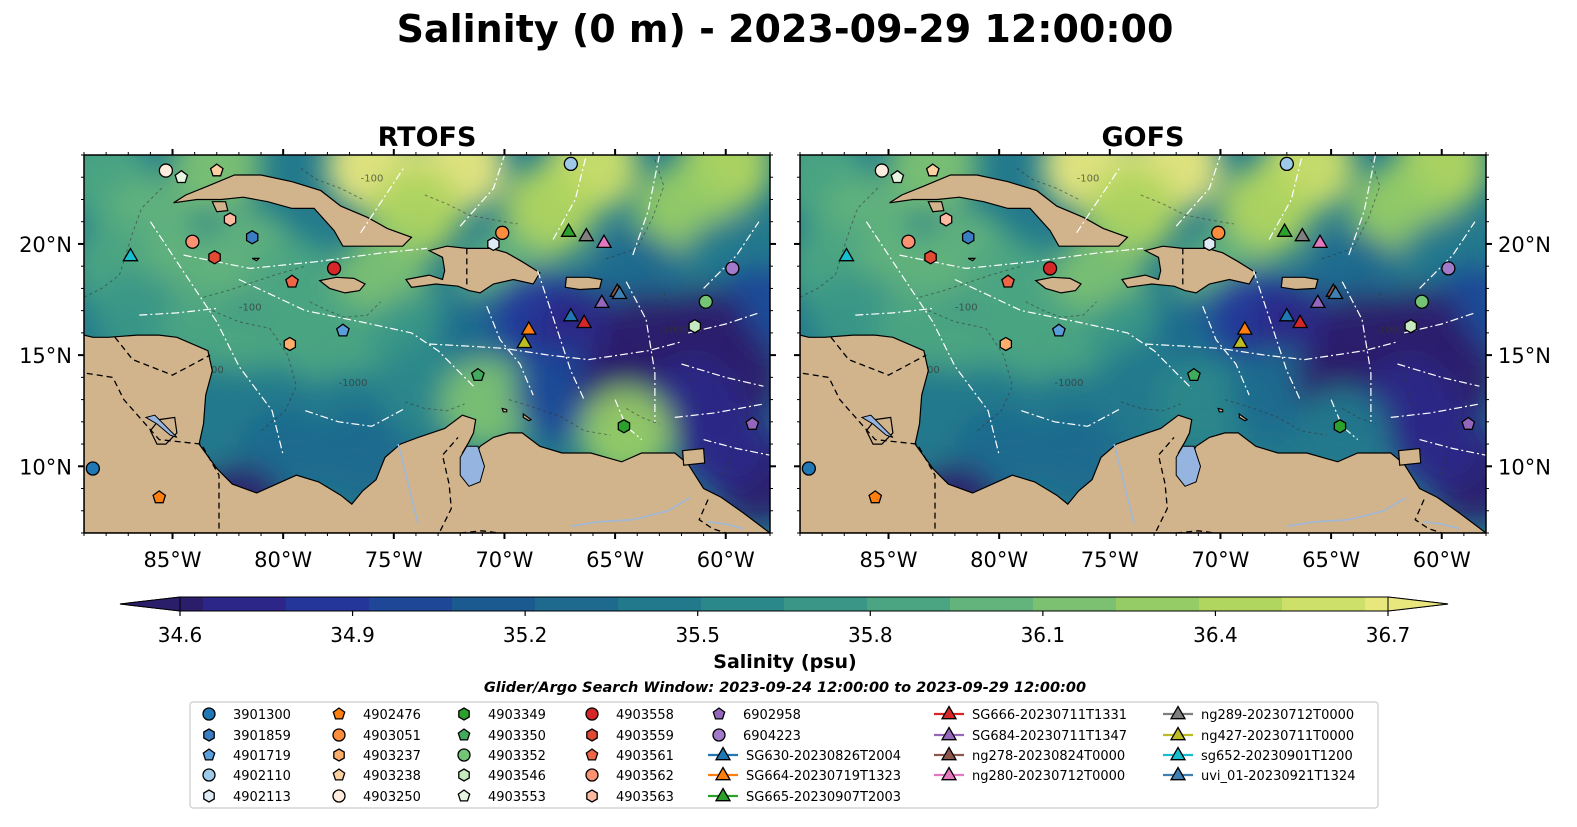 Image resolution: width=1577 pixels, height=827 pixels. What do you see at coordinates (502, 776) in the screenshot?
I see `legend-item-4903546: 4903546` at bounding box center [502, 776].